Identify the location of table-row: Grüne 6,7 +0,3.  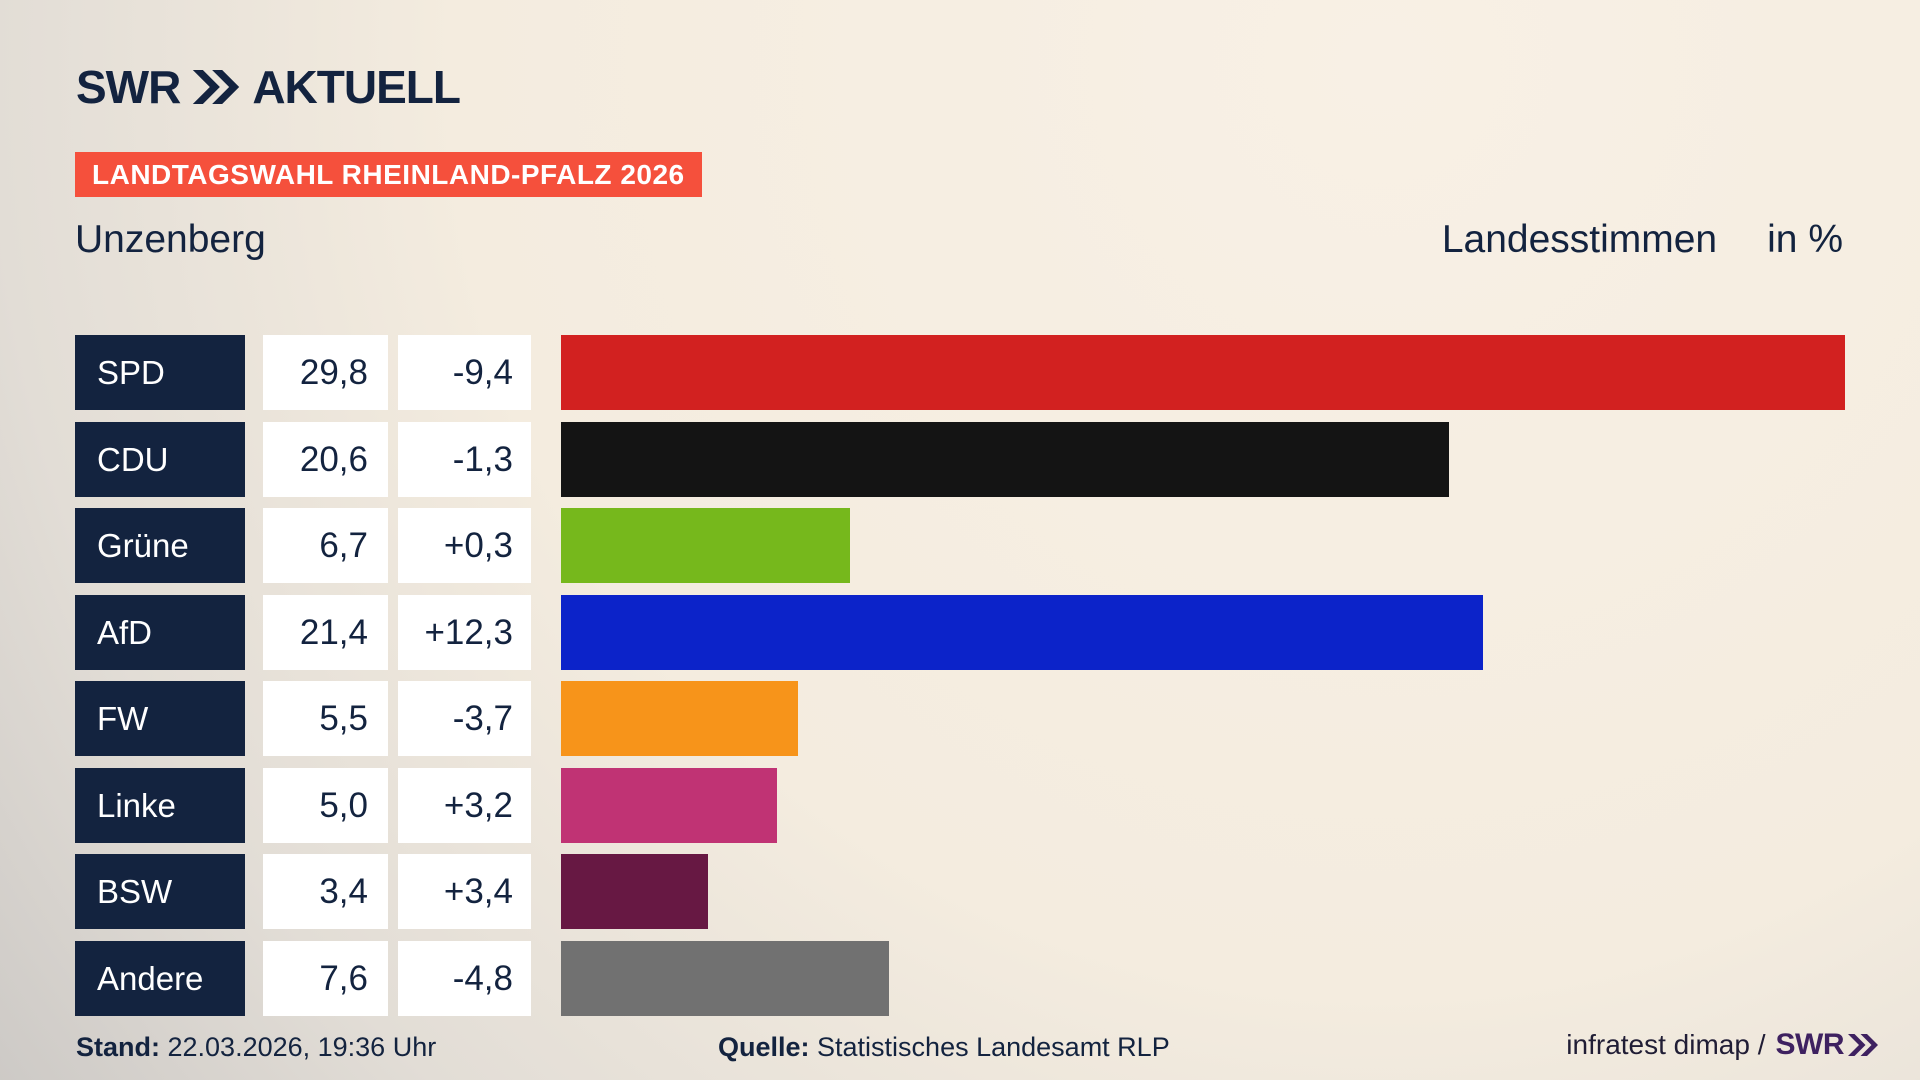
(960, 545).